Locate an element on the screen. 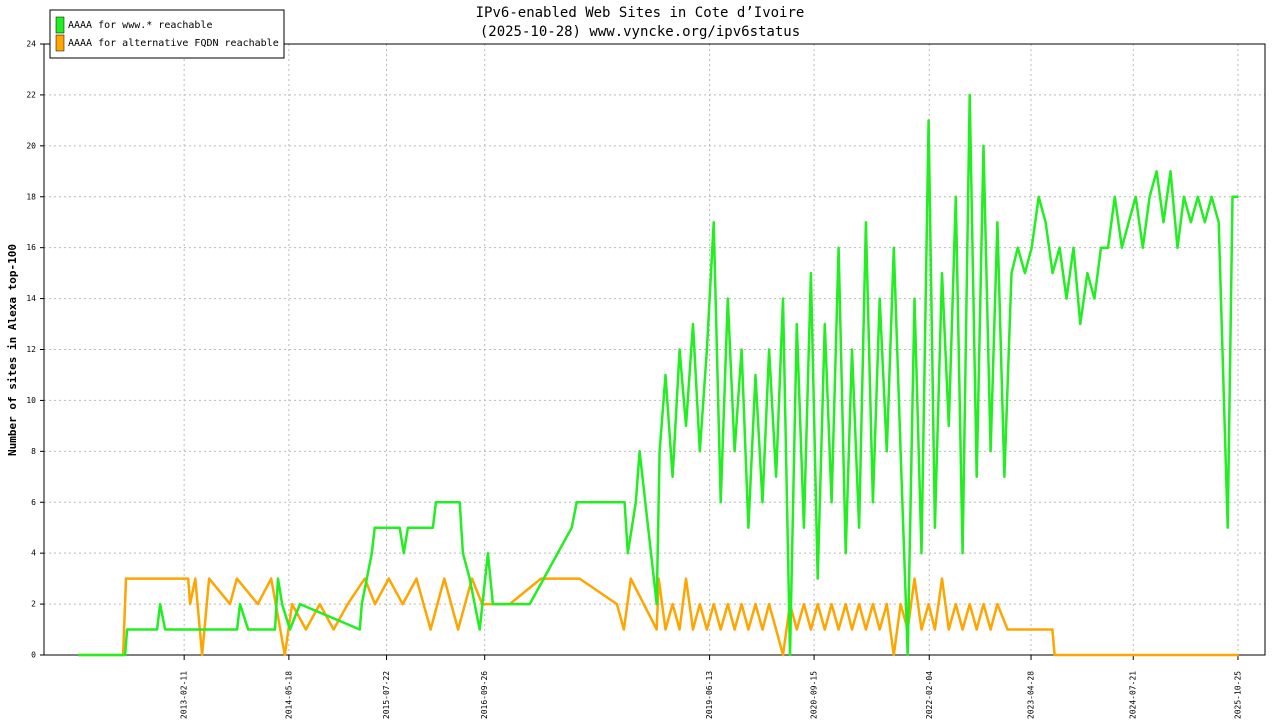 The image size is (1280, 720). chart-title: IPv6-enabled Web Sites in Cote d’Ivoire is located at coordinates (640, 13).